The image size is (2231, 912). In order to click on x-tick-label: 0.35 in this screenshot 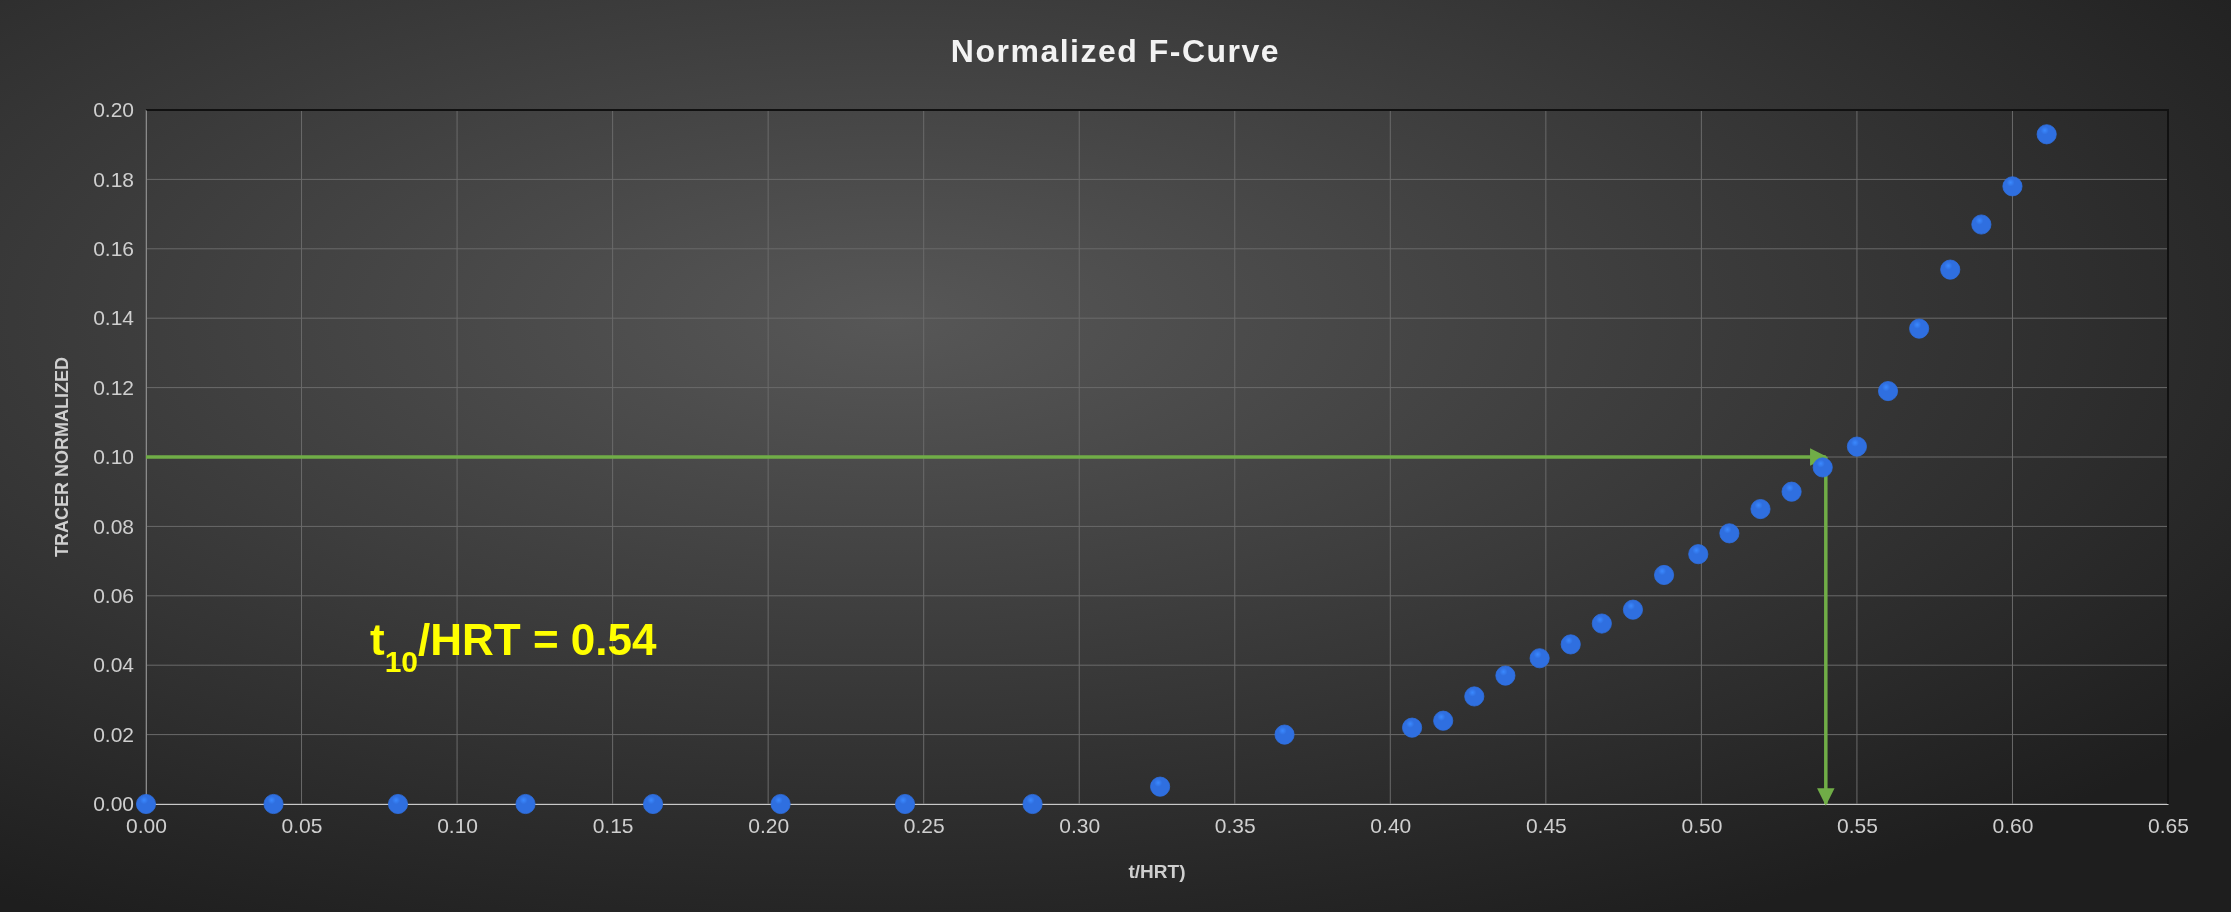, I will do `click(1235, 825)`.